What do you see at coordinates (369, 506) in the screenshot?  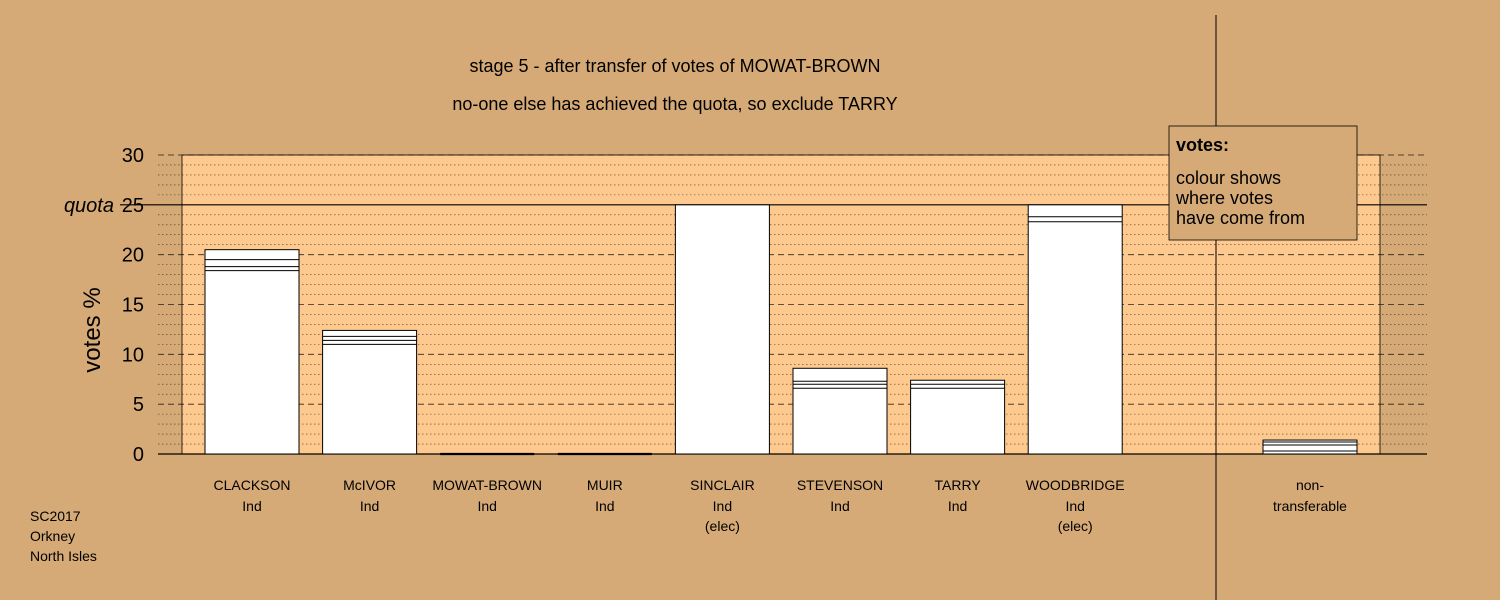 I see `candidate-mcivor-party-label: Ind` at bounding box center [369, 506].